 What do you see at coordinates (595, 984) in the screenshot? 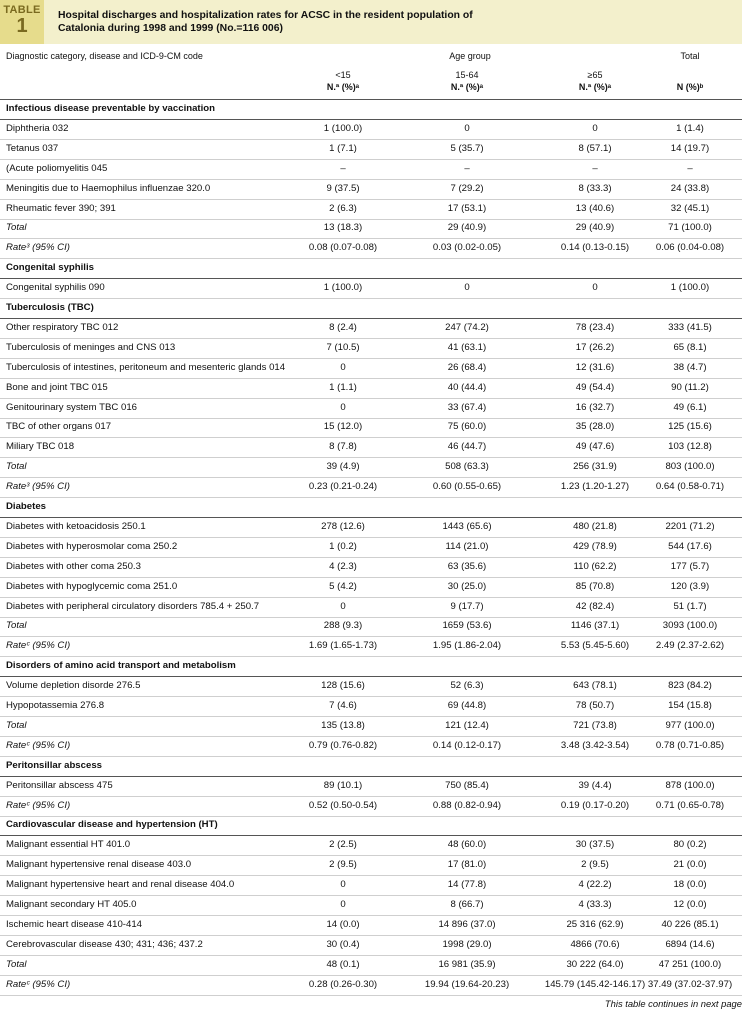
I see `cell: 145.79 (145.42-146.17)` at bounding box center [595, 984].